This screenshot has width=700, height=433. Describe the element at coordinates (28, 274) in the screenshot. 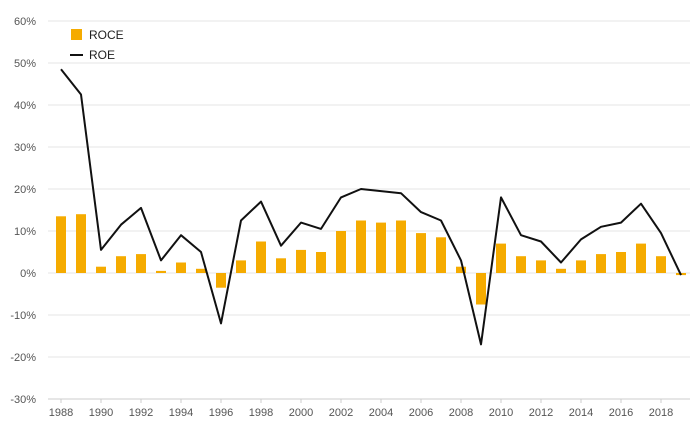

I see `y-tick-label: 0%` at that location.